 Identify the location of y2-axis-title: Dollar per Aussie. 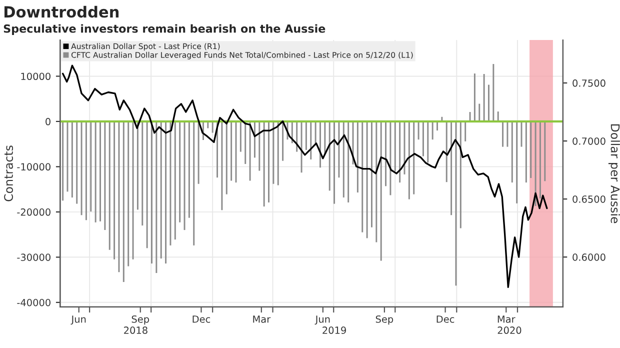
(614, 174).